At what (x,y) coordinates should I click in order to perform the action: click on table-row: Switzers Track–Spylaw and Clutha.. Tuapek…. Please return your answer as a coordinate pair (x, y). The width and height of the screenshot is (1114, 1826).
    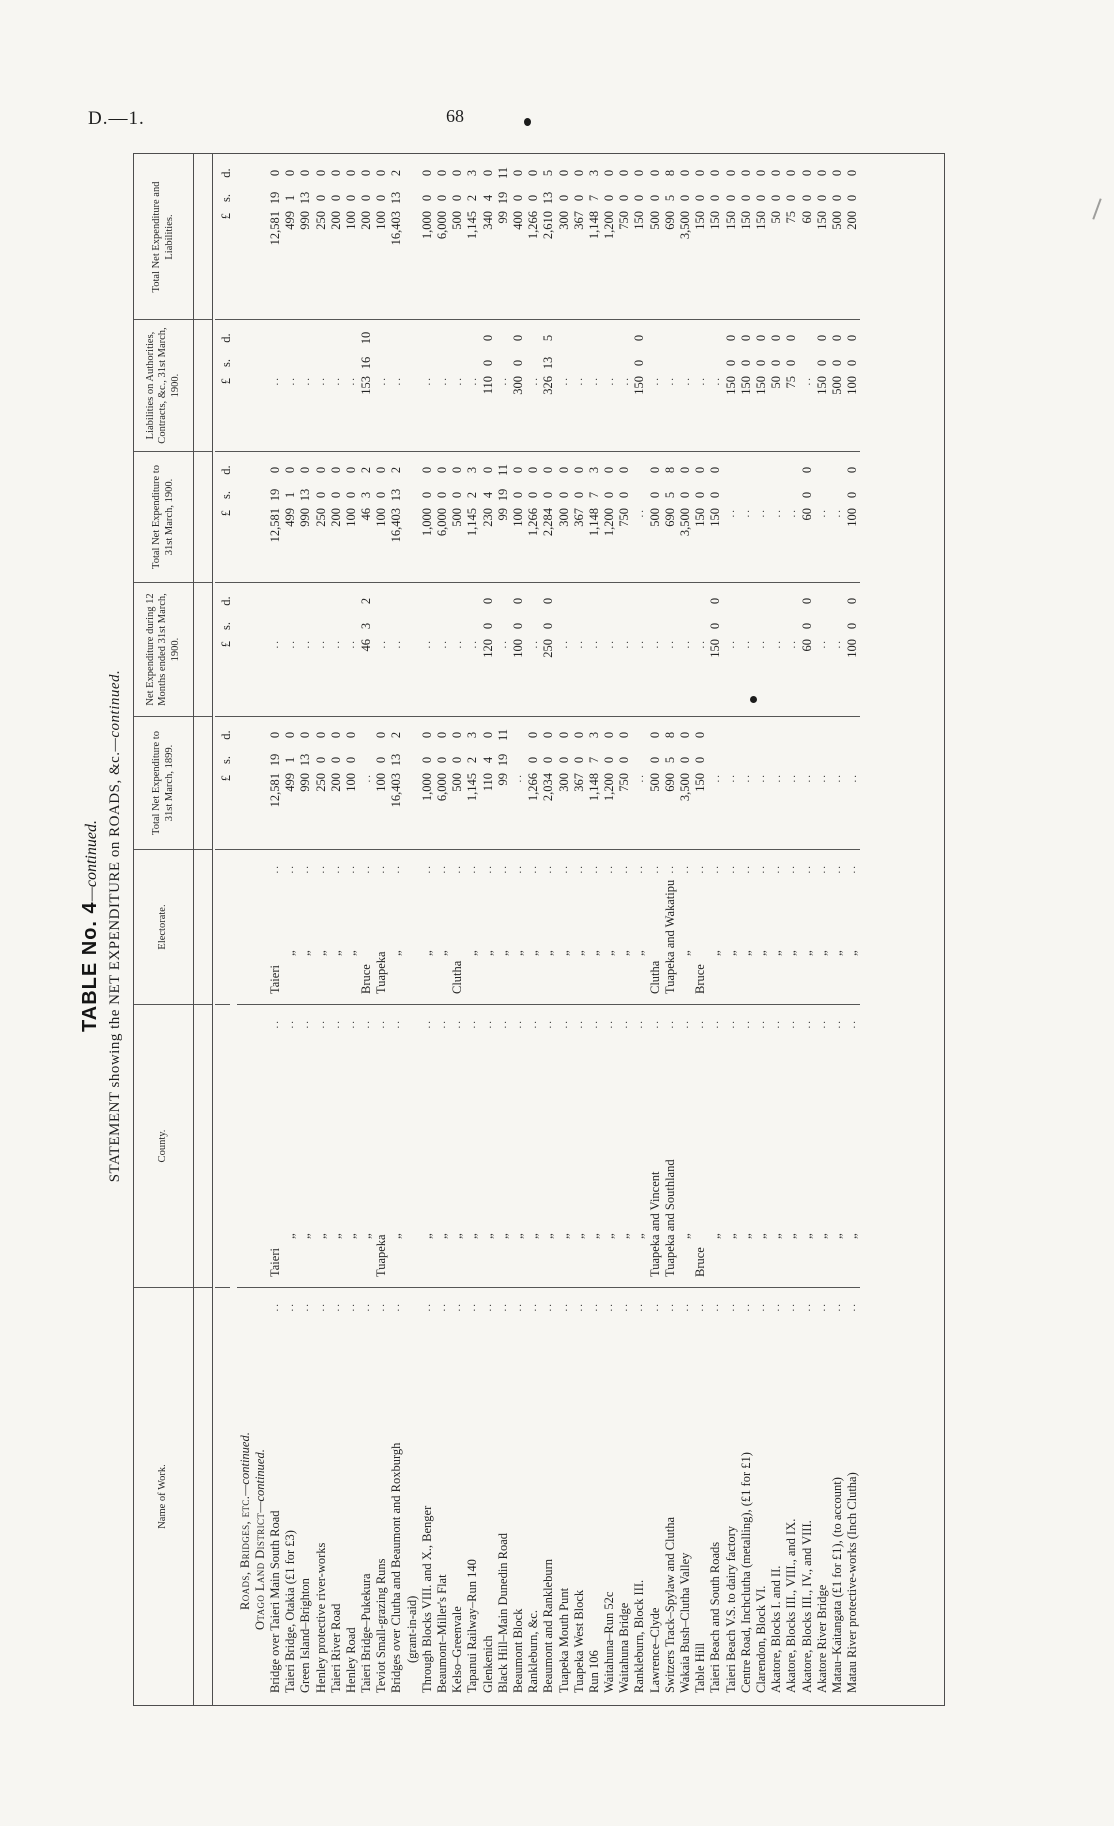
    Looking at the image, I should click on (670, 929).